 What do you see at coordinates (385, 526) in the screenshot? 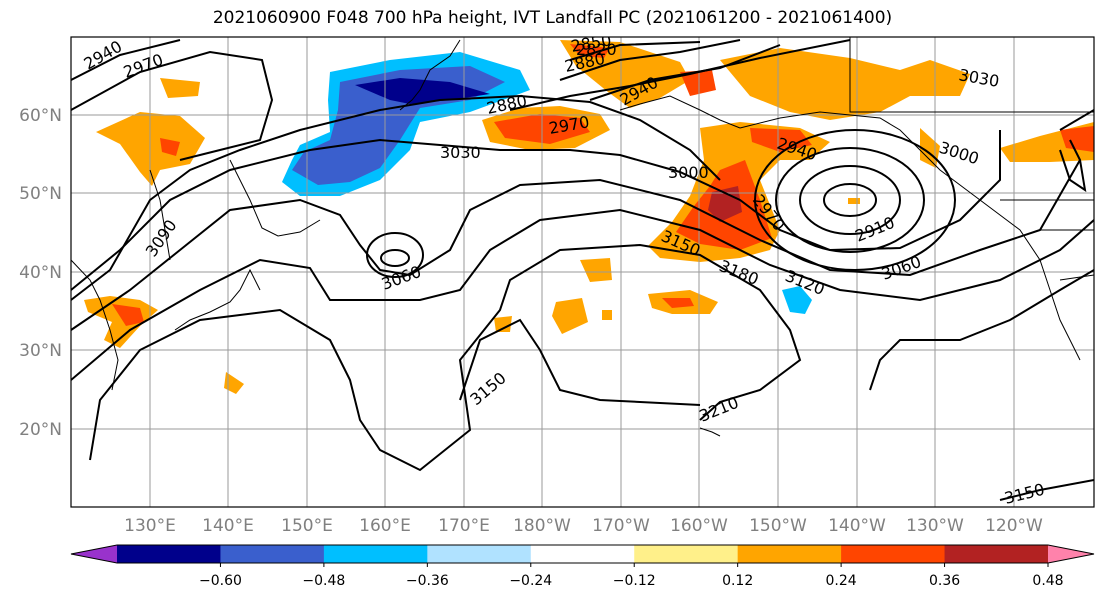
I see `lon-tick-label: 160°E` at bounding box center [385, 526].